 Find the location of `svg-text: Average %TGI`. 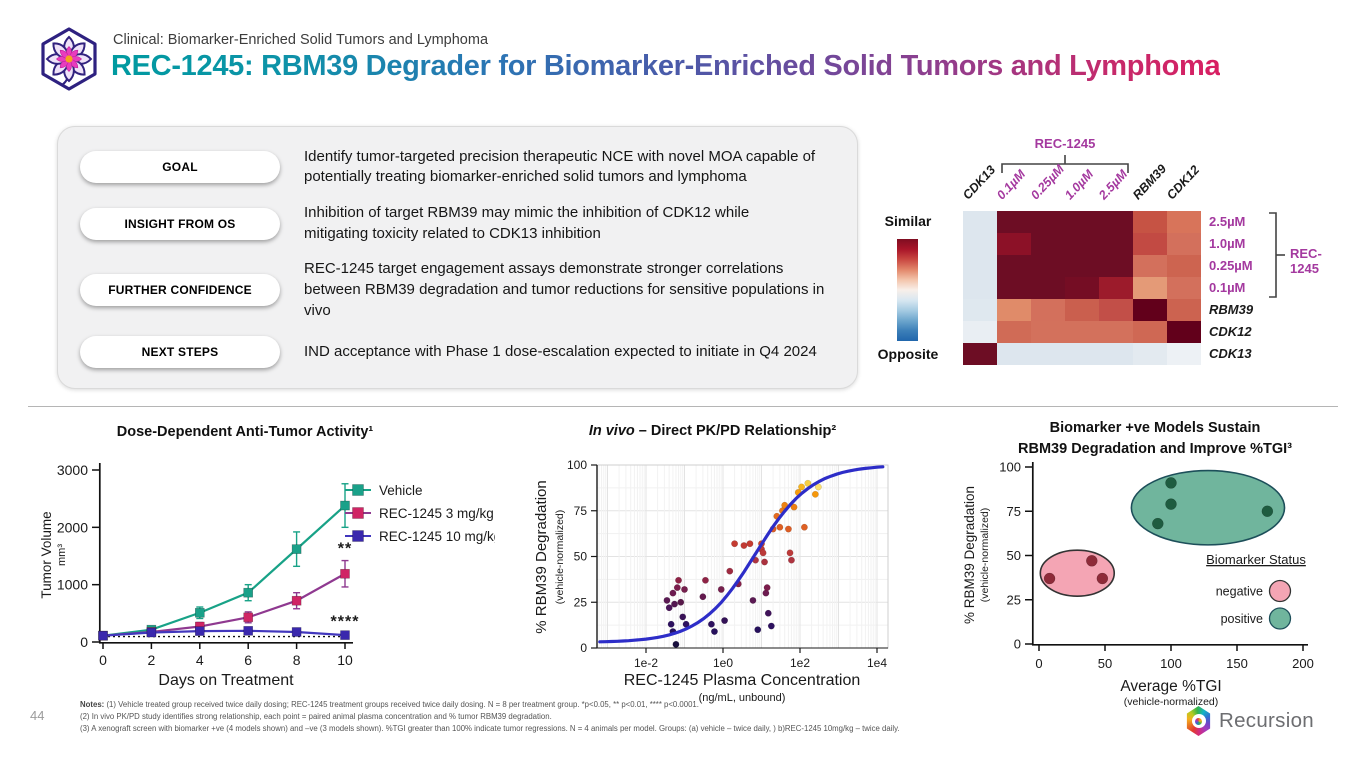

svg-text: Average %TGI is located at coordinates (1170, 686).